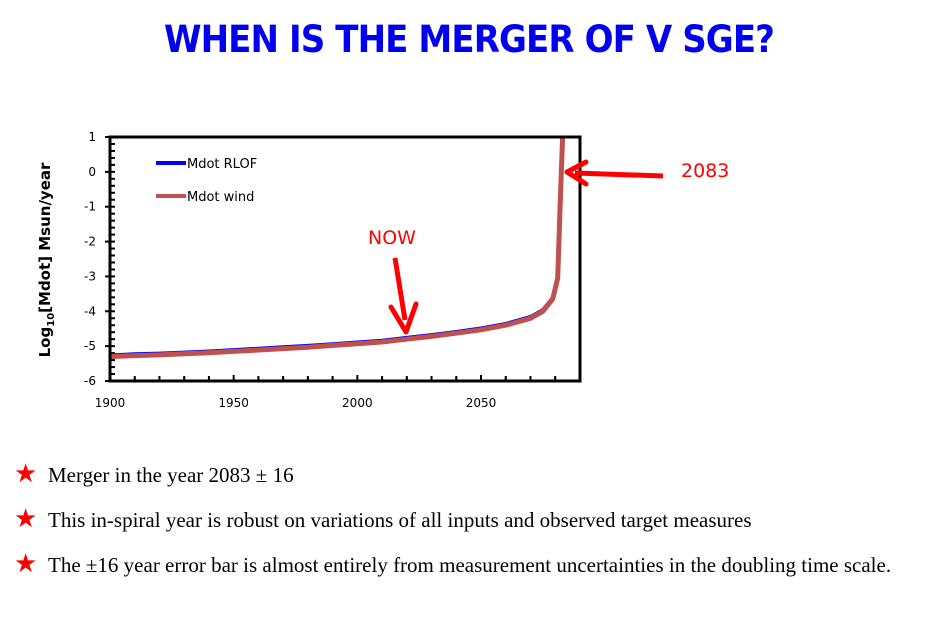  Describe the element at coordinates (90, 242) in the screenshot. I see `y-tick-label: -2` at that location.